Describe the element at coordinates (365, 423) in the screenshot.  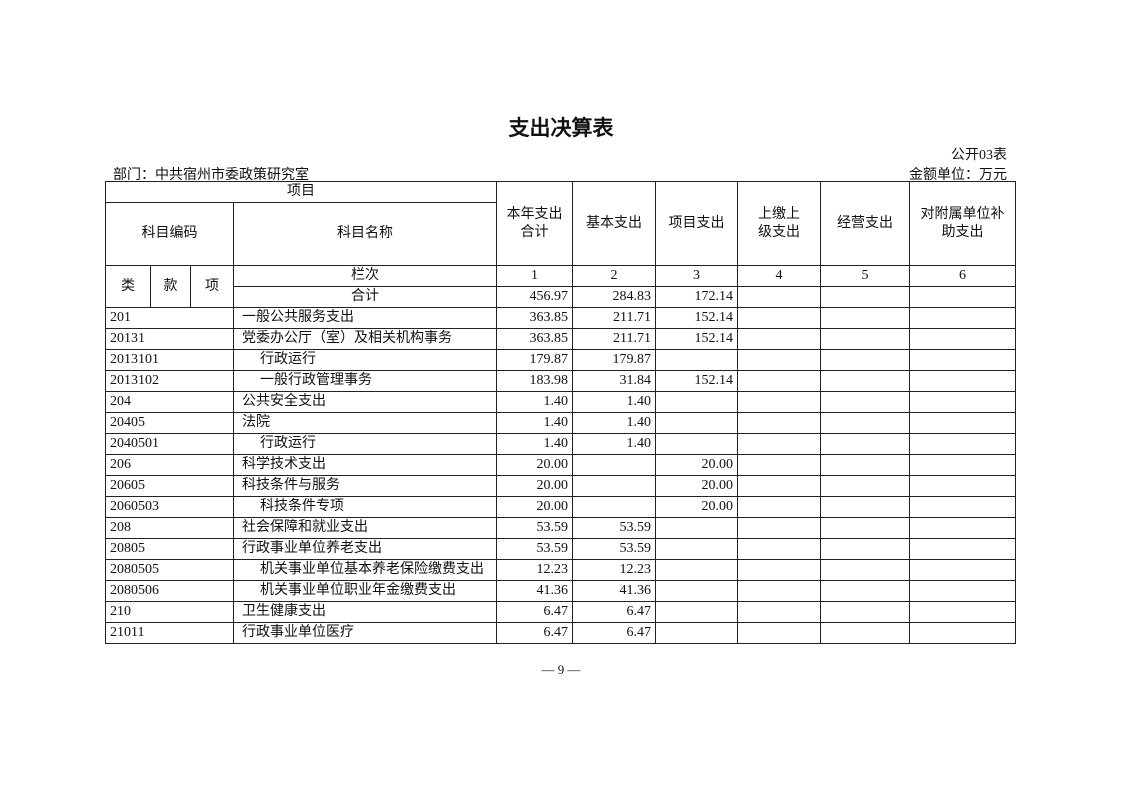
I see `subject-name: 法院` at that location.